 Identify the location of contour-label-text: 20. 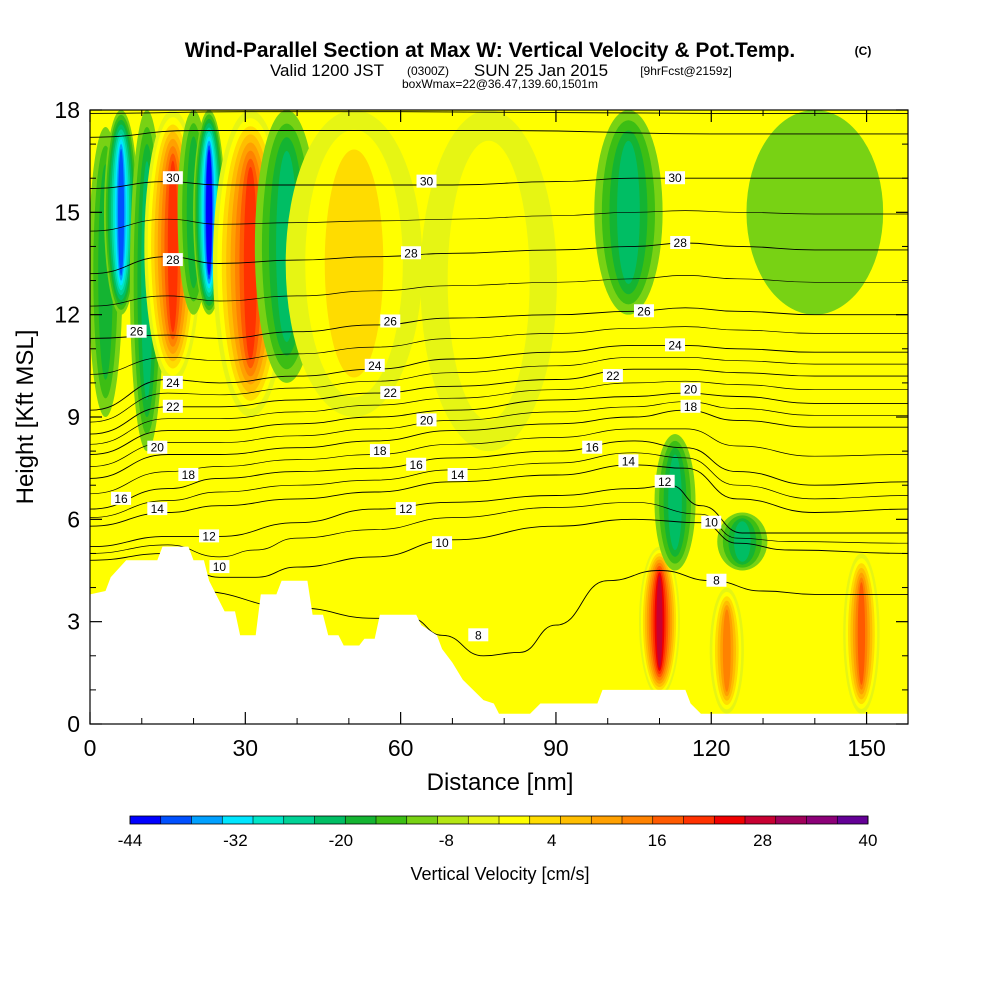
(691, 390).